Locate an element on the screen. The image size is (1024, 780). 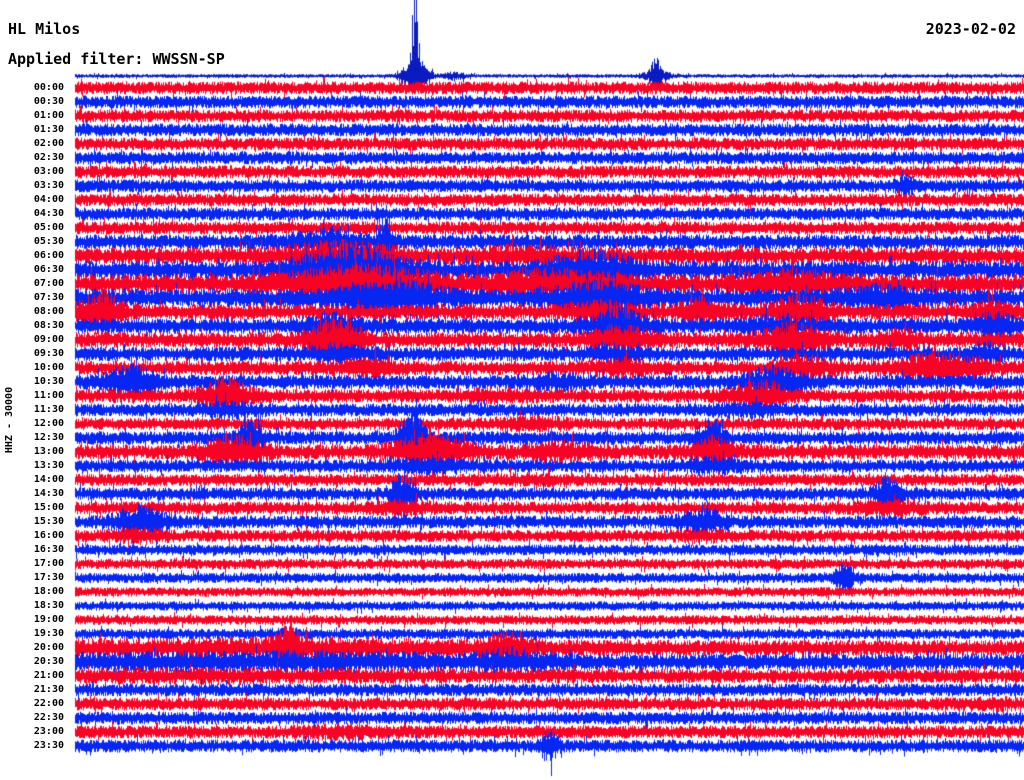
time-label: 14:00 is located at coordinates (48, 479).